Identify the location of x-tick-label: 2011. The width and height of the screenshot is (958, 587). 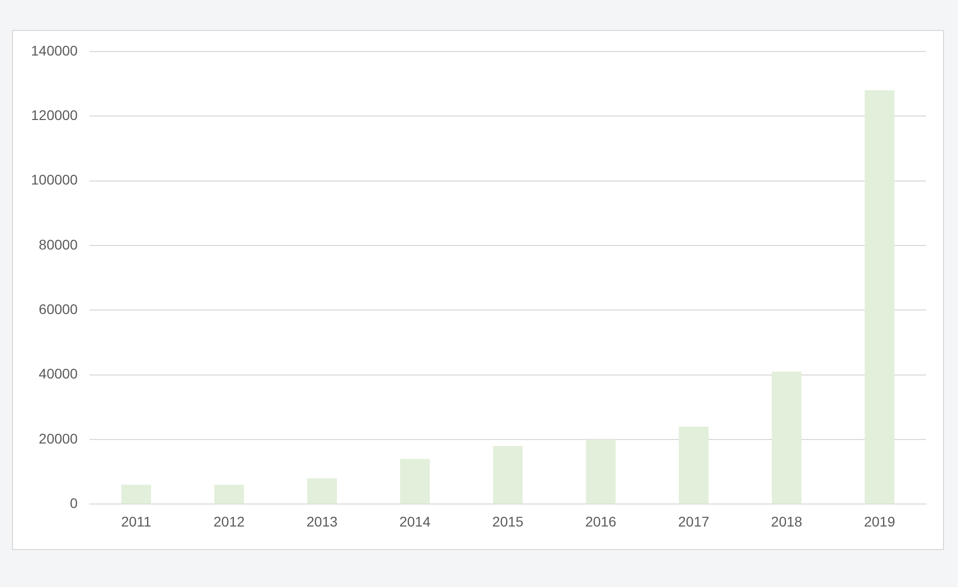
(136, 521).